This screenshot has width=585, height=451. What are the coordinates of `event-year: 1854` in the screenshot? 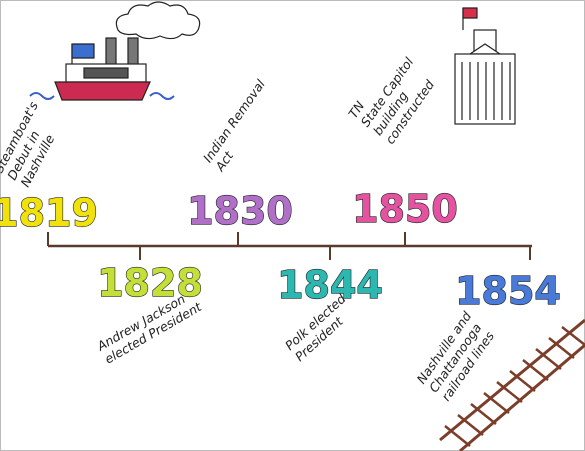 It's located at (508, 291).